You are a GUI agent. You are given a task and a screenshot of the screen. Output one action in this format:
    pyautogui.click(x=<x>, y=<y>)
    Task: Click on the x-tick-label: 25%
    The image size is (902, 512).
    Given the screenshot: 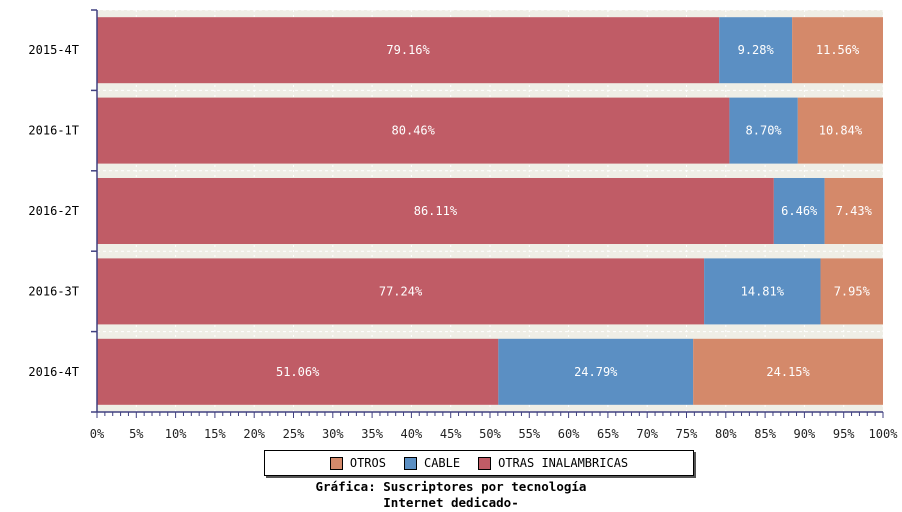 What is the action you would take?
    pyautogui.click(x=294, y=434)
    